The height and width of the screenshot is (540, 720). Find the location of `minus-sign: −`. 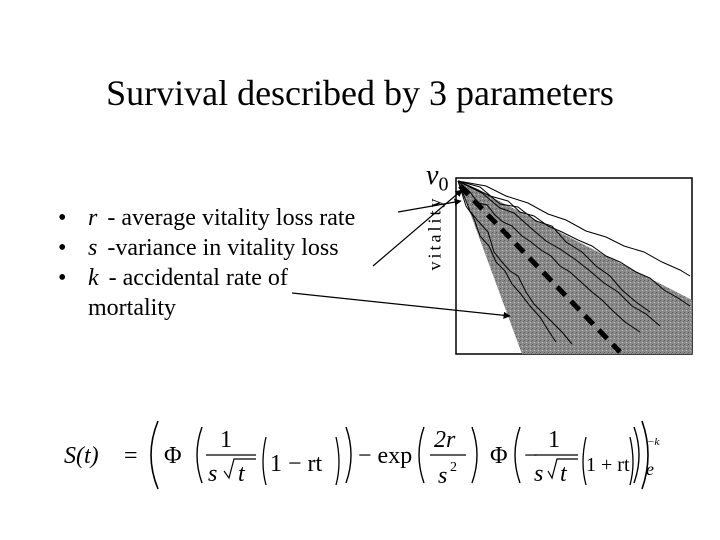

minus-sign: − is located at coordinates (531, 456).